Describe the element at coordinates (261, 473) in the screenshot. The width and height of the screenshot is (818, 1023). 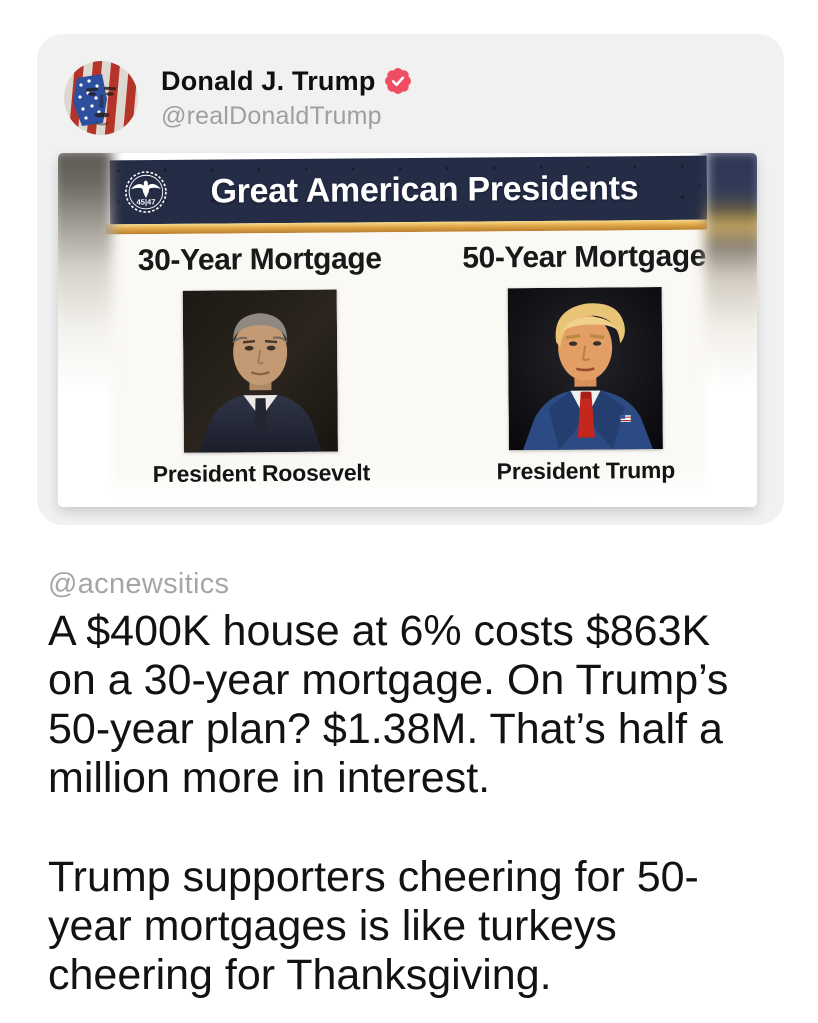
I see `portrait-caption: President Roosevelt` at that location.